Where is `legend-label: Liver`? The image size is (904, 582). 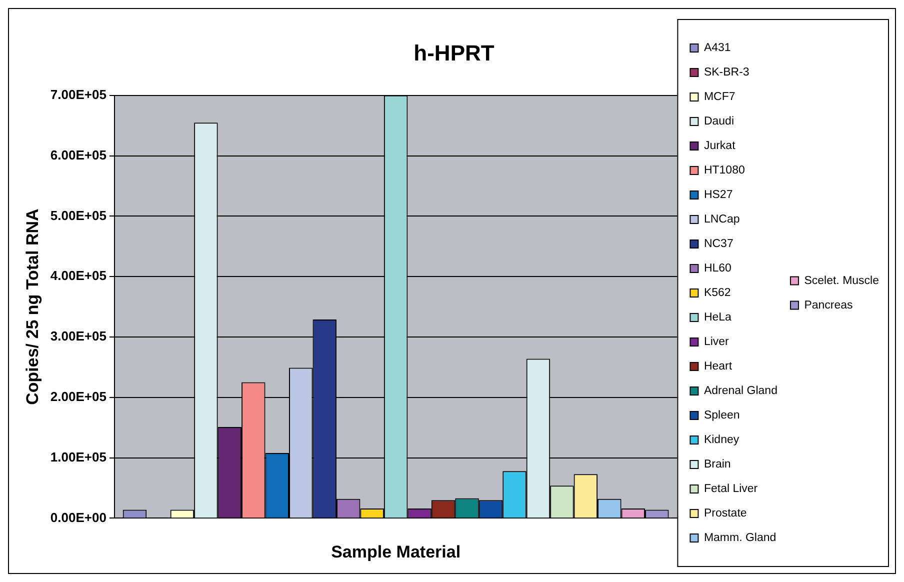
legend-label: Liver is located at coordinates (717, 342).